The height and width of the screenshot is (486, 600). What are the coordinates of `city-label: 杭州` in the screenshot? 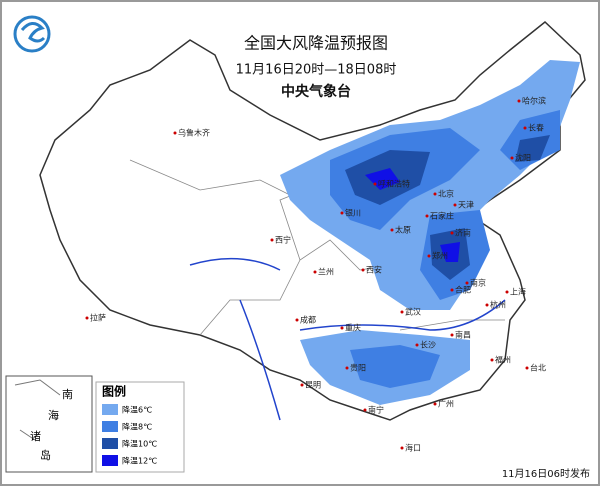 It's located at (498, 305).